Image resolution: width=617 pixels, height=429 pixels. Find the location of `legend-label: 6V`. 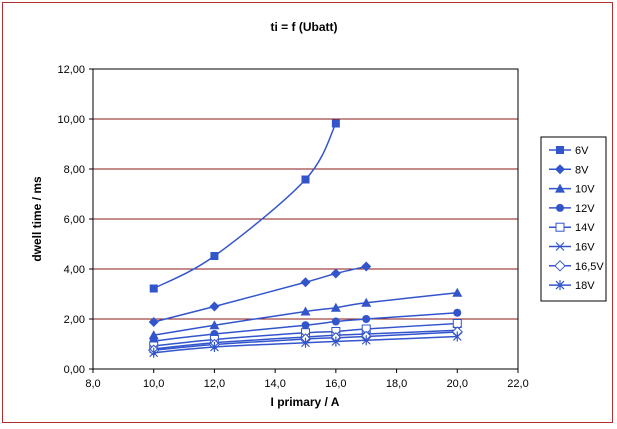

legend-label: 6V is located at coordinates (582, 151).